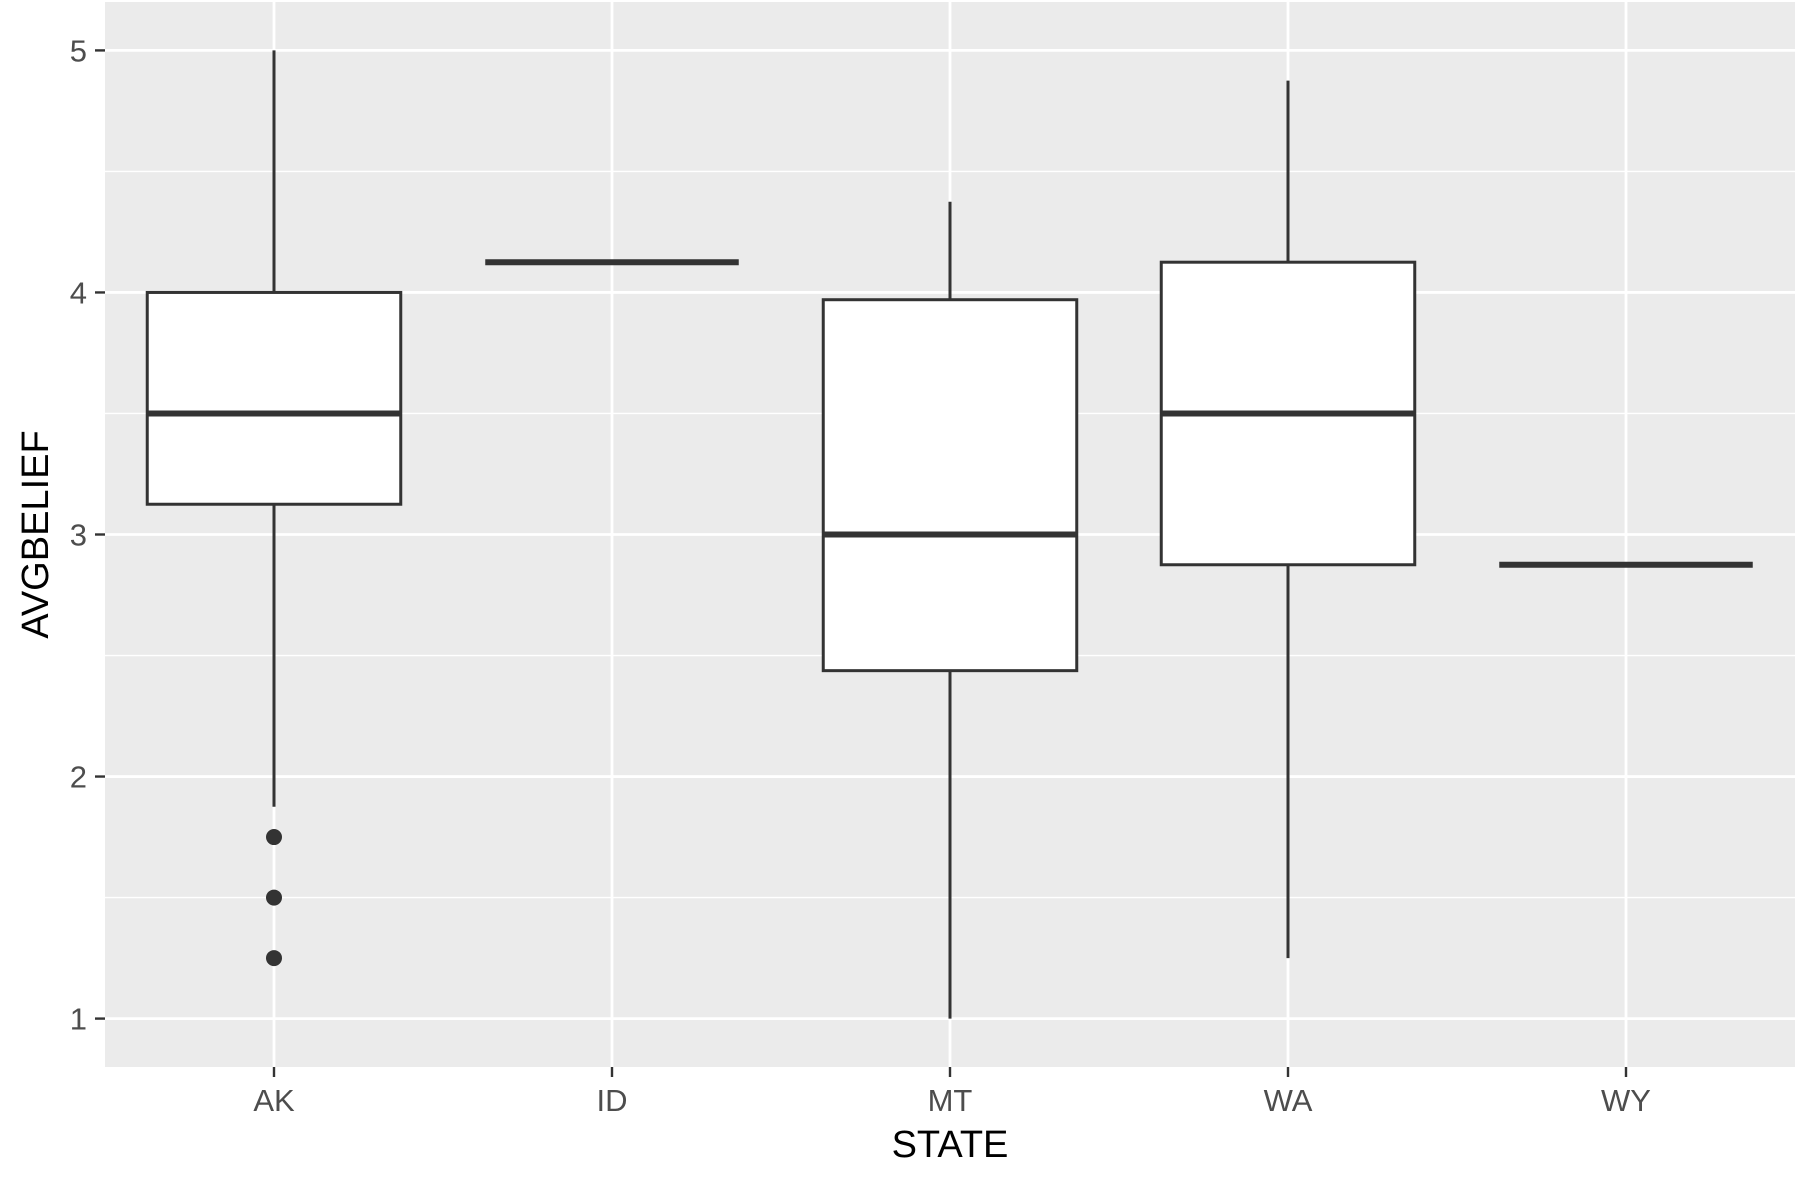 The width and height of the screenshot is (1800, 1180). Describe the element at coordinates (950, 1145) in the screenshot. I see `x-axis-title: STATE` at that location.